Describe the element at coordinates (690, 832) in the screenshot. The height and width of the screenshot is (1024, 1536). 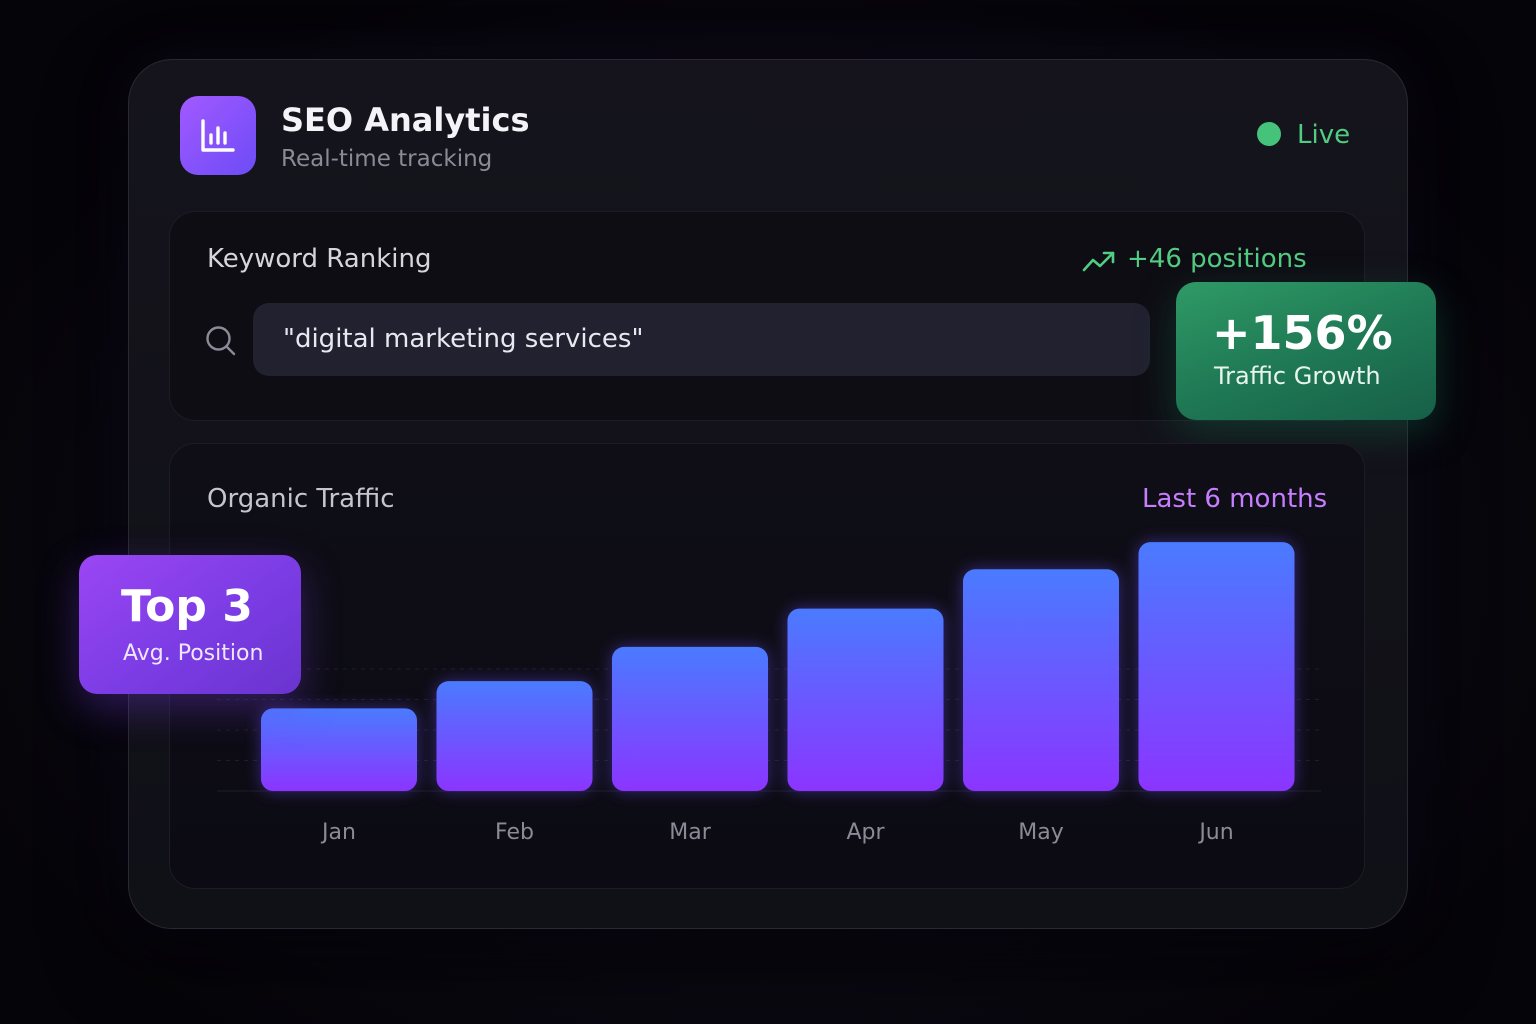
I see `x-axis-label-mar: Mar` at that location.